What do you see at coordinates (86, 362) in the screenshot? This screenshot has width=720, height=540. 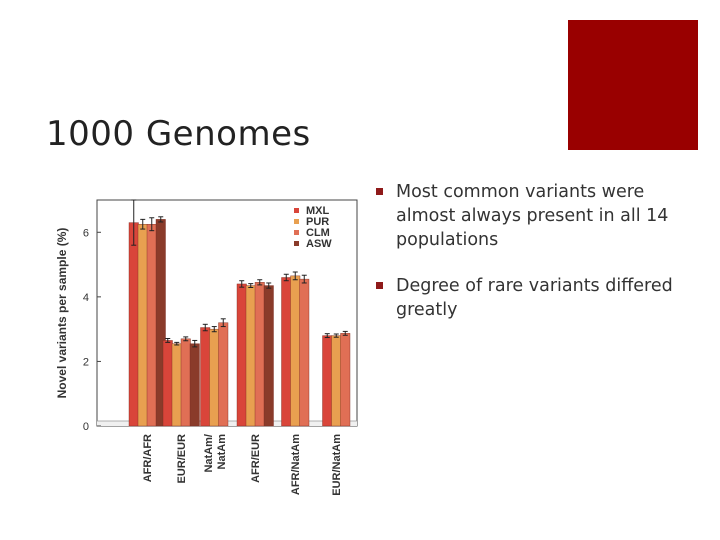 I see `y-tick-label: 2` at bounding box center [86, 362].